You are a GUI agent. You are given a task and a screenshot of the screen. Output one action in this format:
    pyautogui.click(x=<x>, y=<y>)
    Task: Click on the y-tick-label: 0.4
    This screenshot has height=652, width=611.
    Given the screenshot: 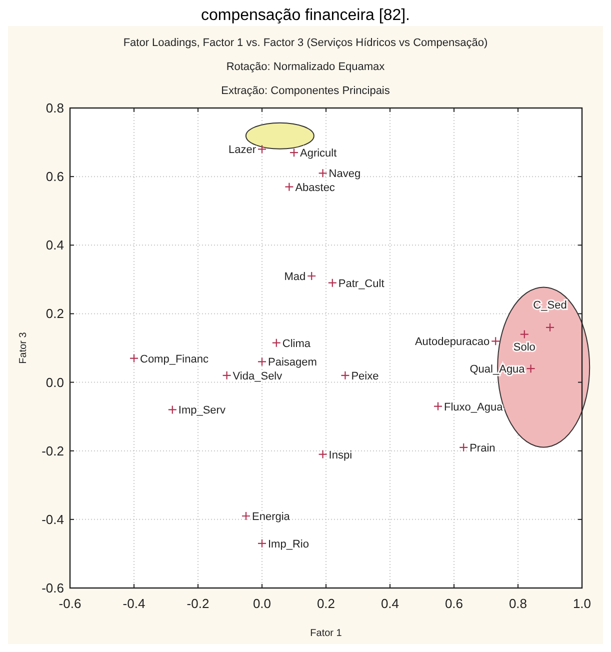 What is the action you would take?
    pyautogui.click(x=55, y=245)
    